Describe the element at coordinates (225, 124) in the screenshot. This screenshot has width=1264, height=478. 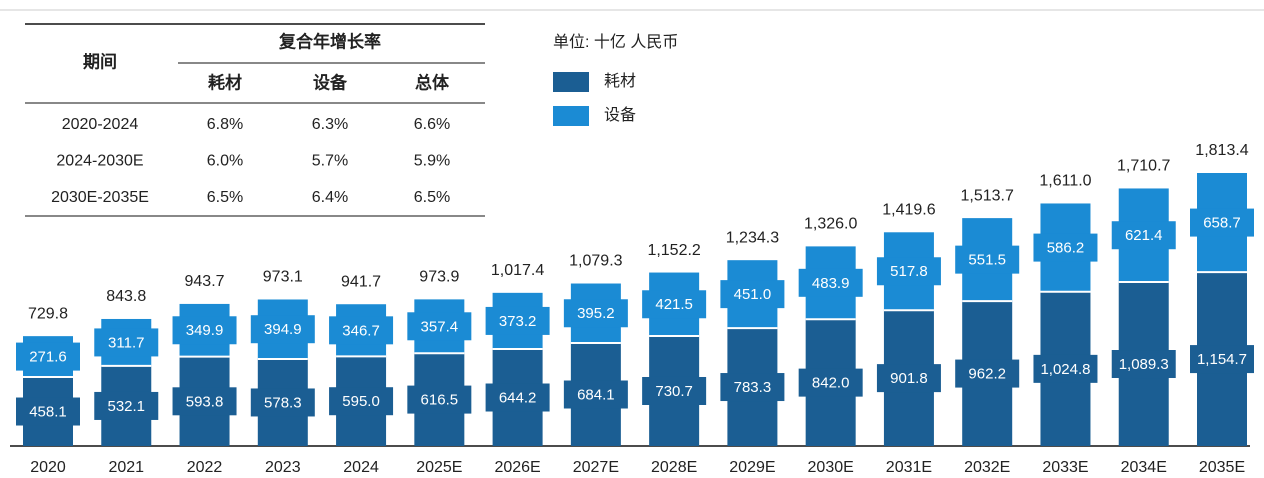
I see `table-cell: 6.8%` at that location.